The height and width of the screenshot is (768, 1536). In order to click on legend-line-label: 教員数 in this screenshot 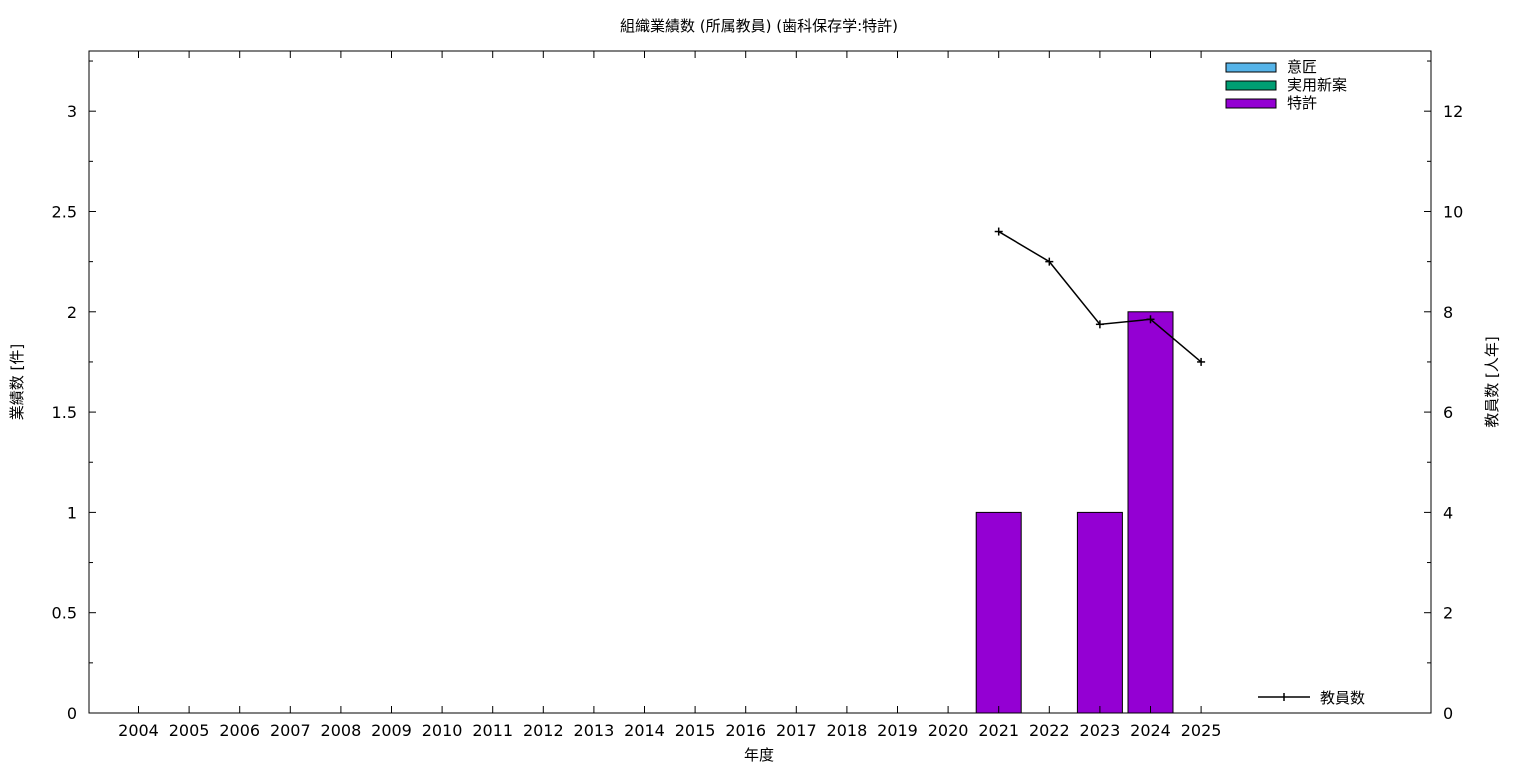, I will do `click(1342, 698)`.